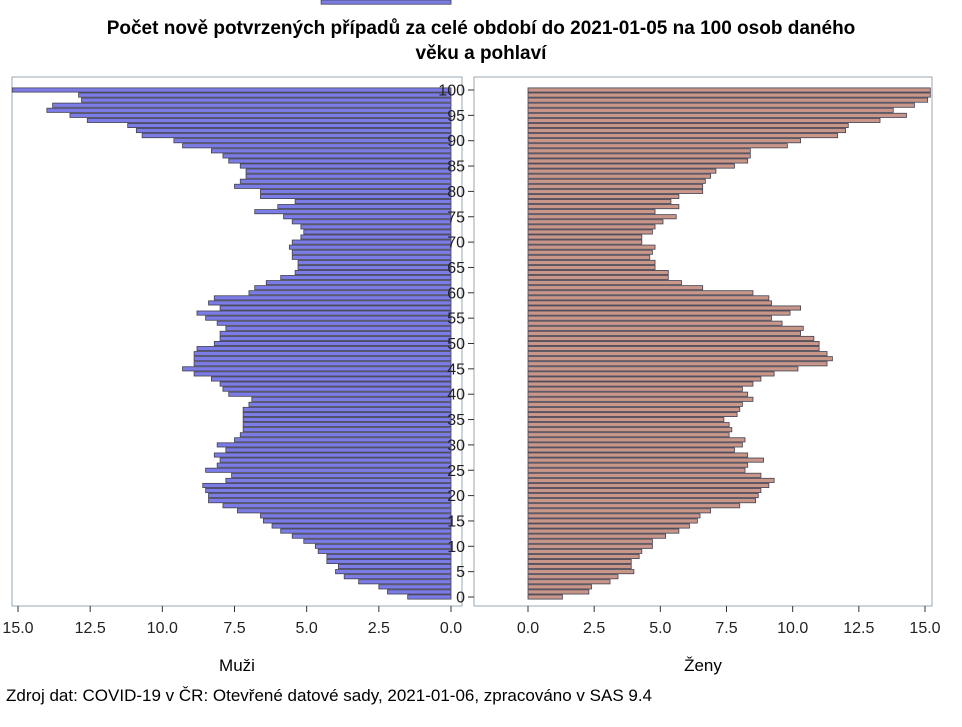 Image resolution: width=962 pixels, height=727 pixels. I want to click on women-x-tick-label: 2.5, so click(594, 628).